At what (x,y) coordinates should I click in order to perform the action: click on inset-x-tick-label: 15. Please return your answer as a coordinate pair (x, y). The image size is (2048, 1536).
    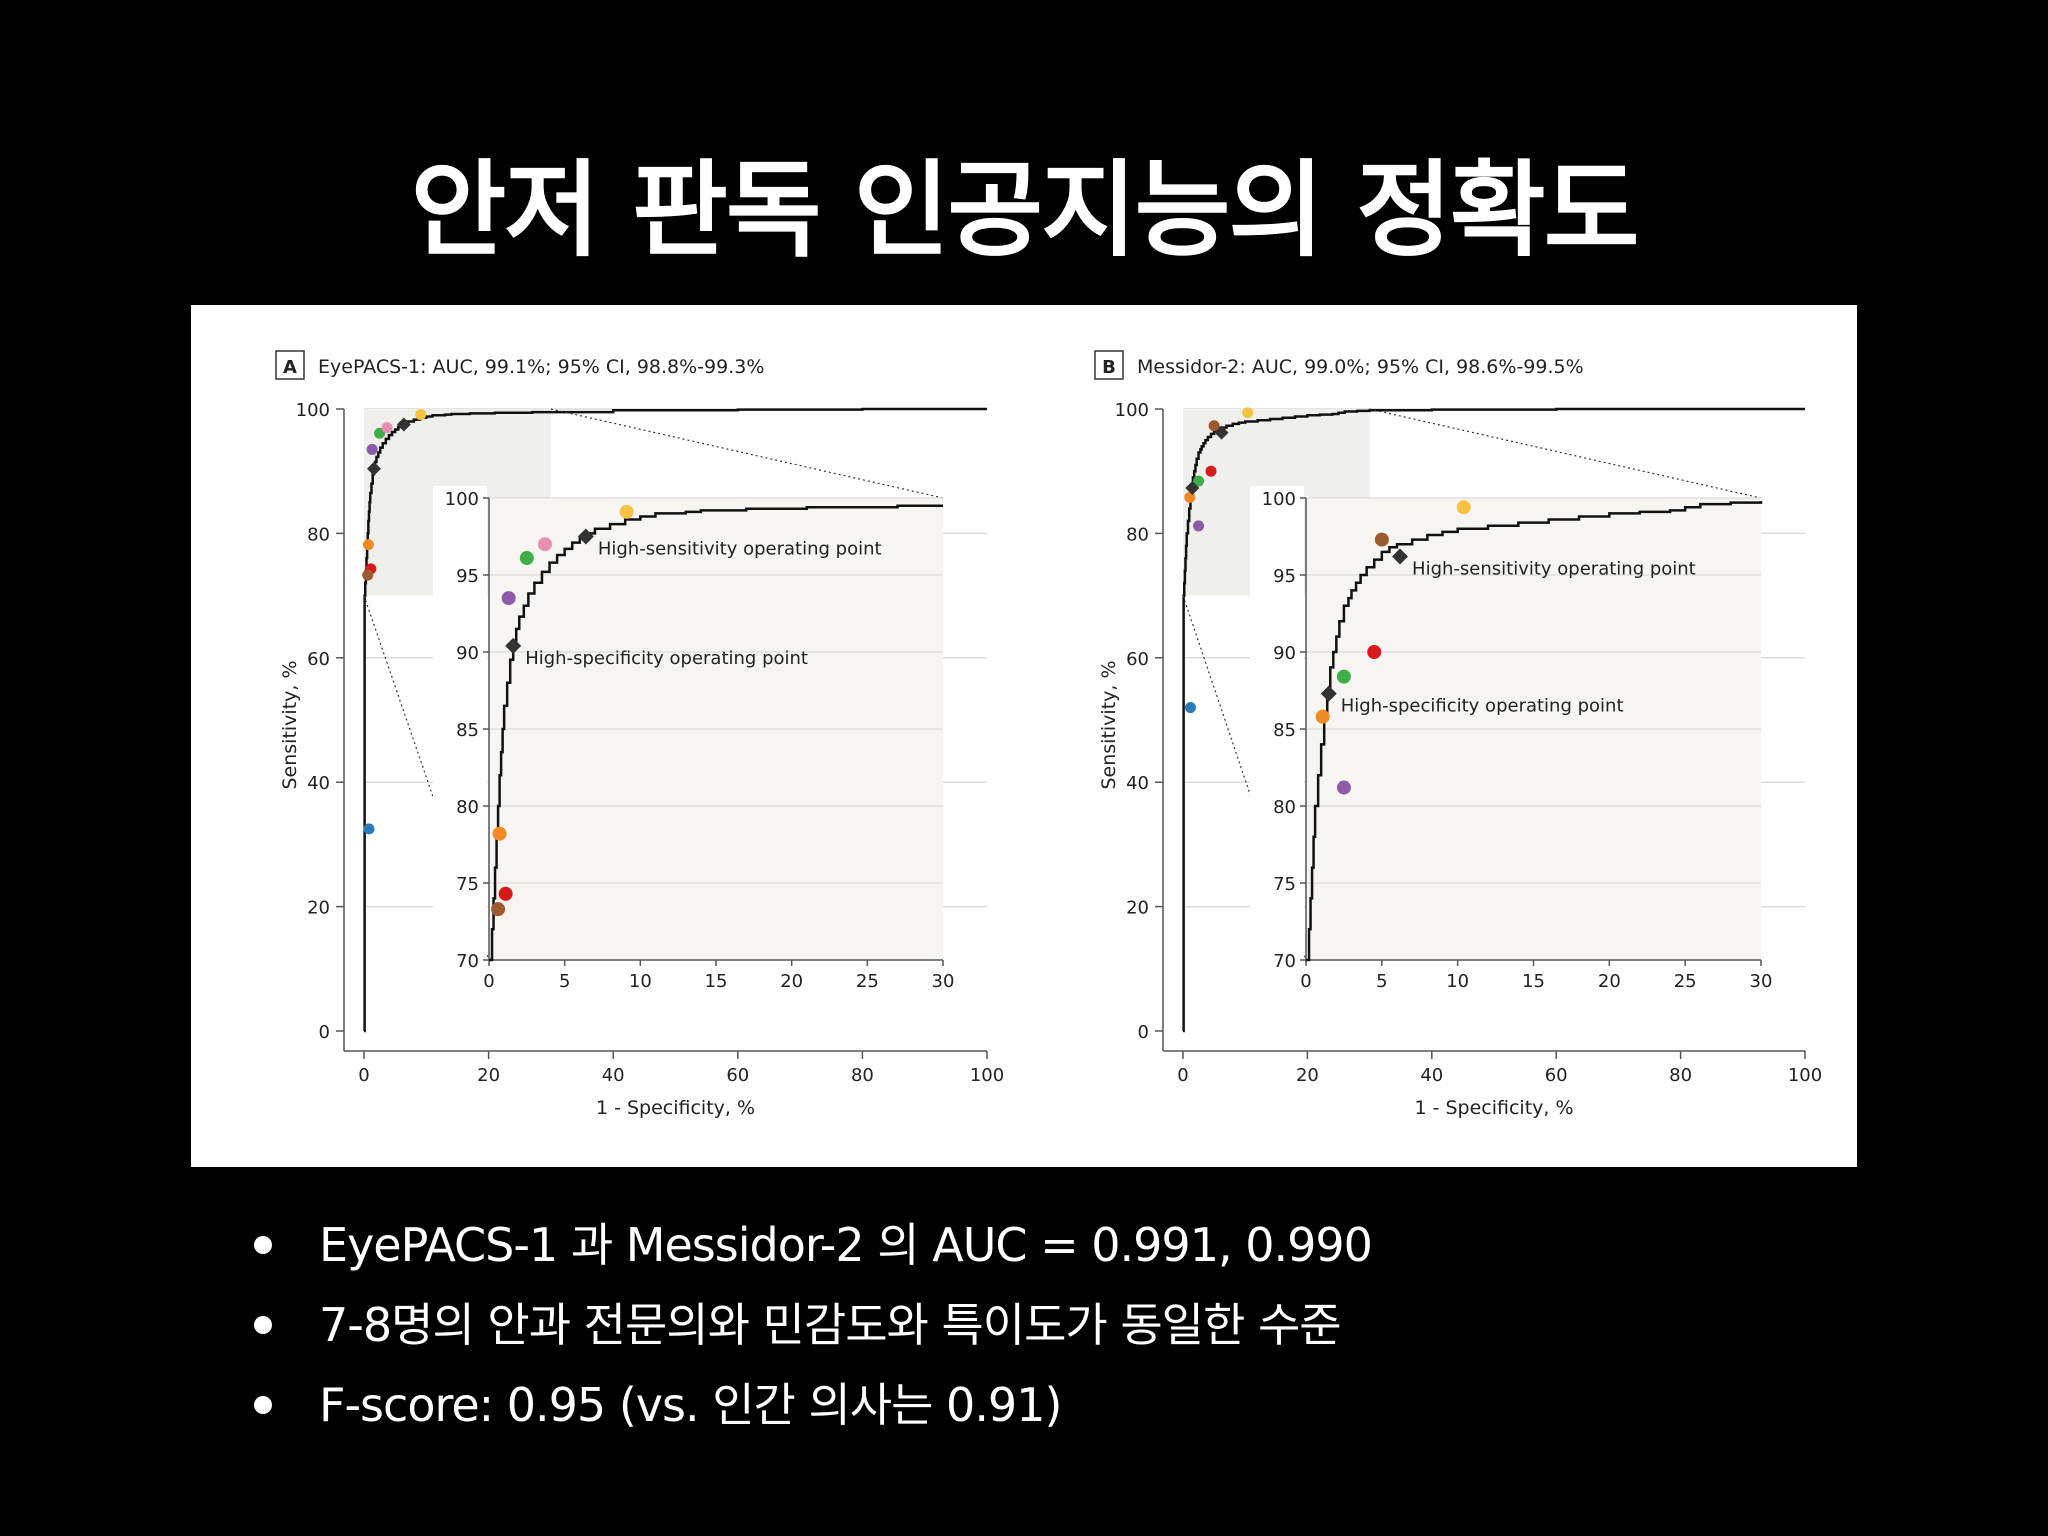
    Looking at the image, I should click on (716, 981).